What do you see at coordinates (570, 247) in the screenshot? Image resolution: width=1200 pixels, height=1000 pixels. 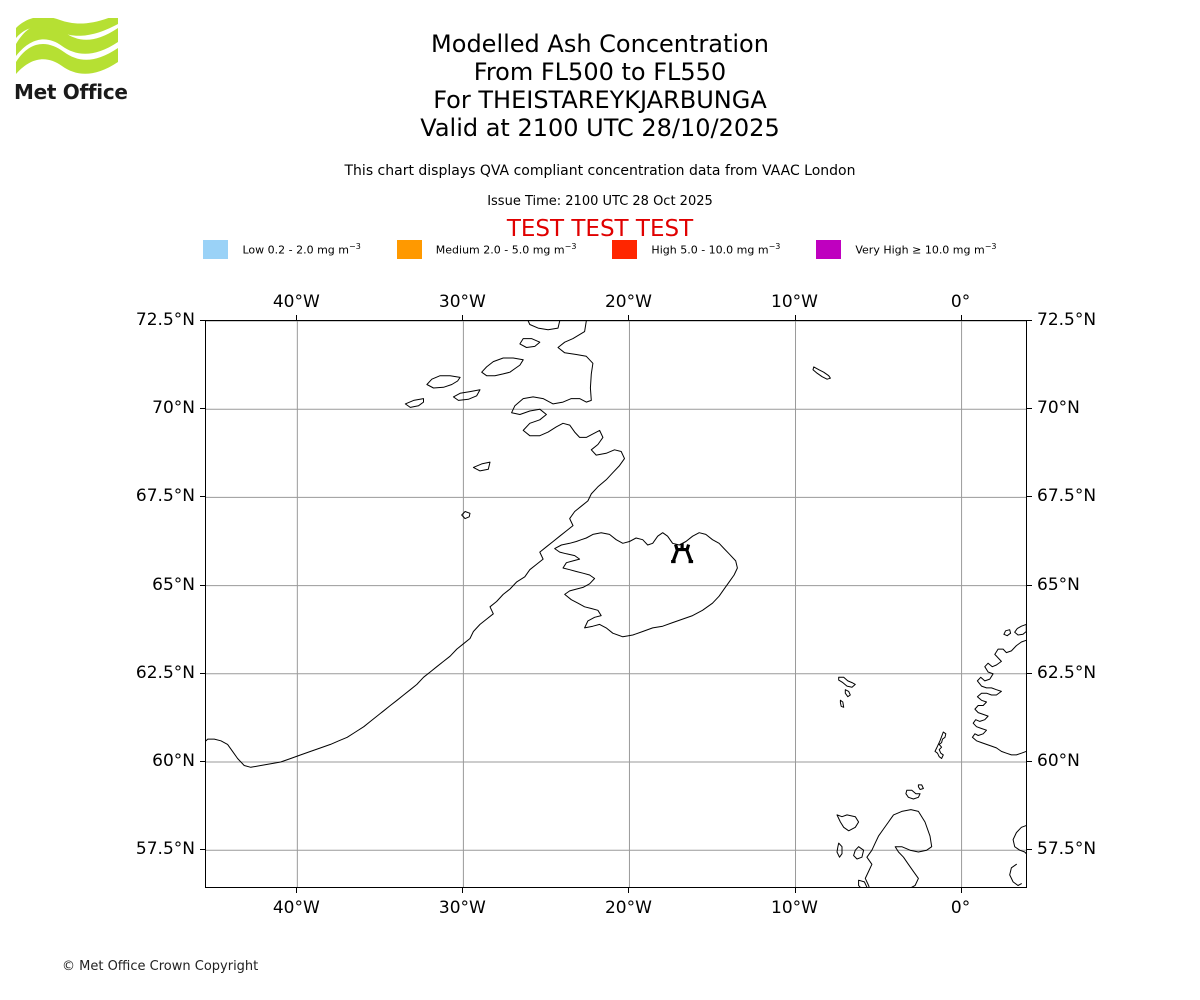 I see `legend-exponent-1: −3` at bounding box center [570, 247].